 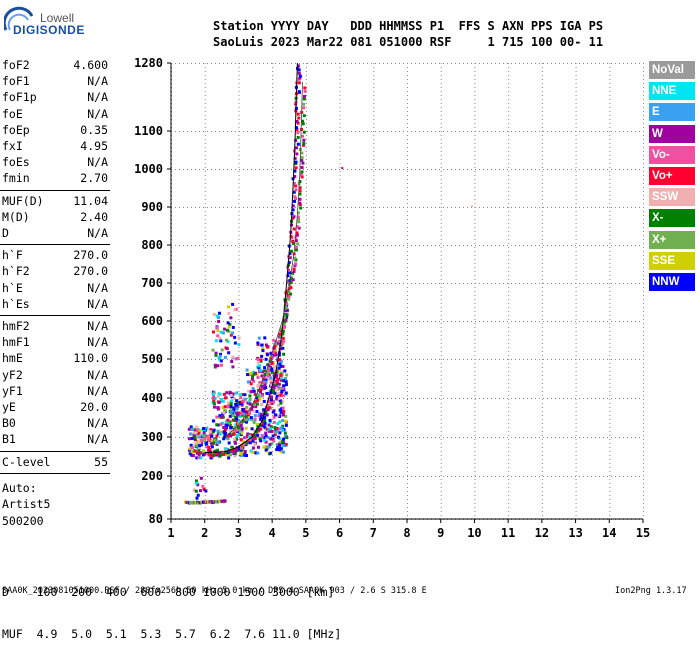 I want to click on x-tick-label: 1, so click(x=170, y=533).